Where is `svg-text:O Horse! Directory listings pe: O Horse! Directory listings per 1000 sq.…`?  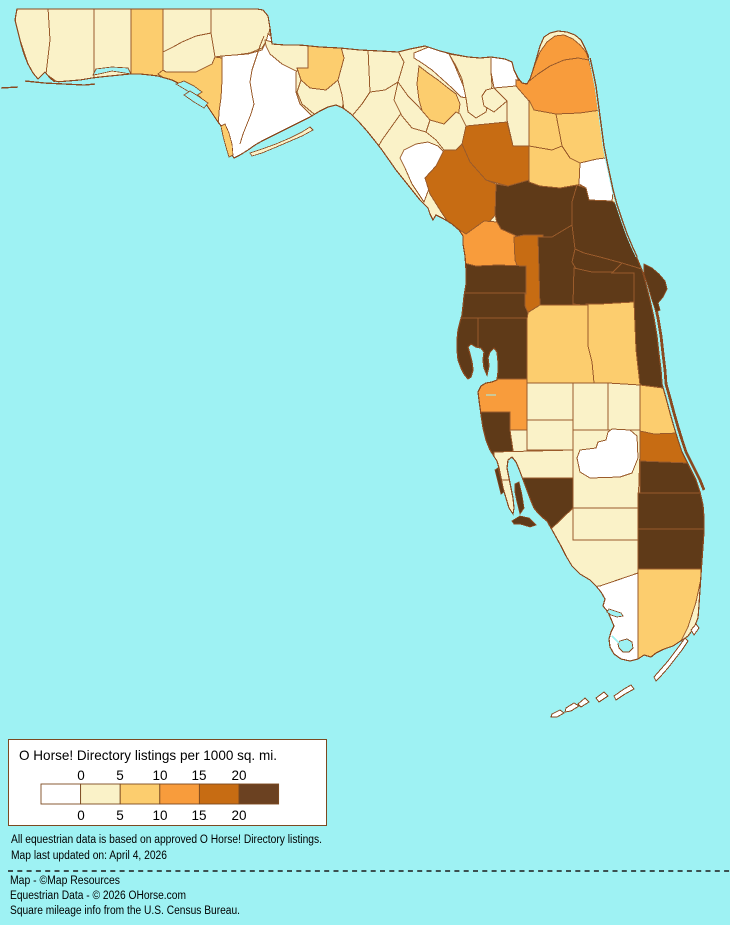 svg-text:O Horse! Directory listings pe: O Horse! Directory listings per 1000 sq.… is located at coordinates (148, 755).